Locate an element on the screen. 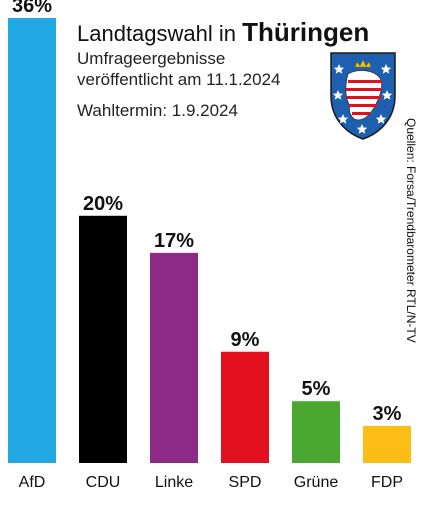 This screenshot has height=510, width=432. thuringia-coat-of-arms-icon is located at coordinates (363, 98).